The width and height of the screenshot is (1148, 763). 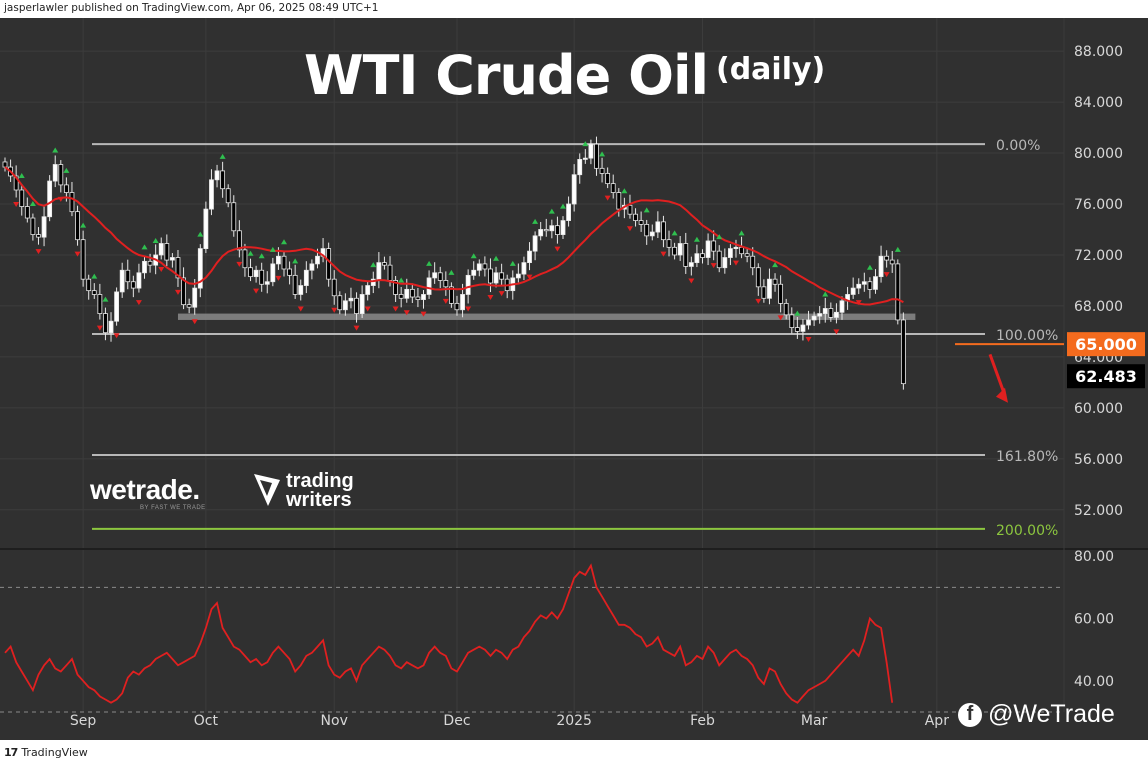 What do you see at coordinates (1051, 714) in the screenshot?
I see `watermark-text: @WeTrade` at bounding box center [1051, 714].